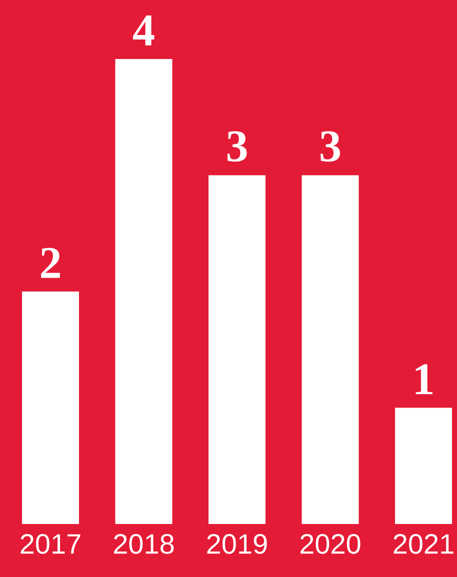  What do you see at coordinates (424, 379) in the screenshot?
I see `data-label: 1` at bounding box center [424, 379].